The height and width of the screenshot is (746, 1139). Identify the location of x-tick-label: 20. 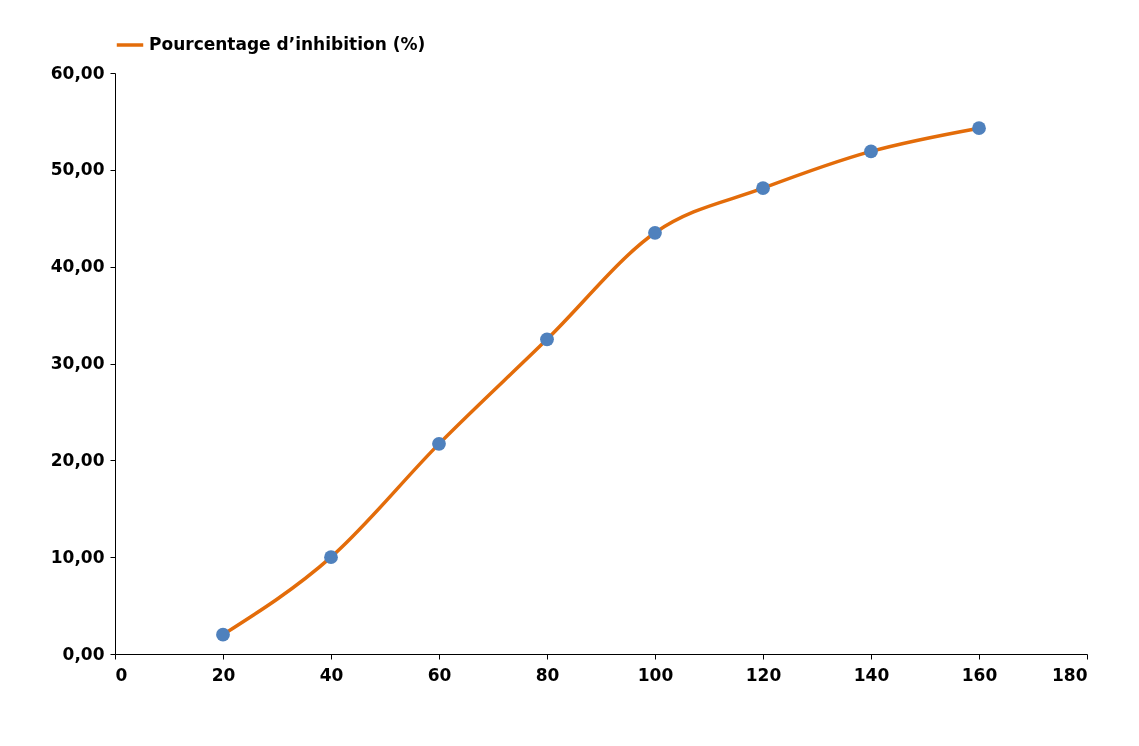
(223, 674).